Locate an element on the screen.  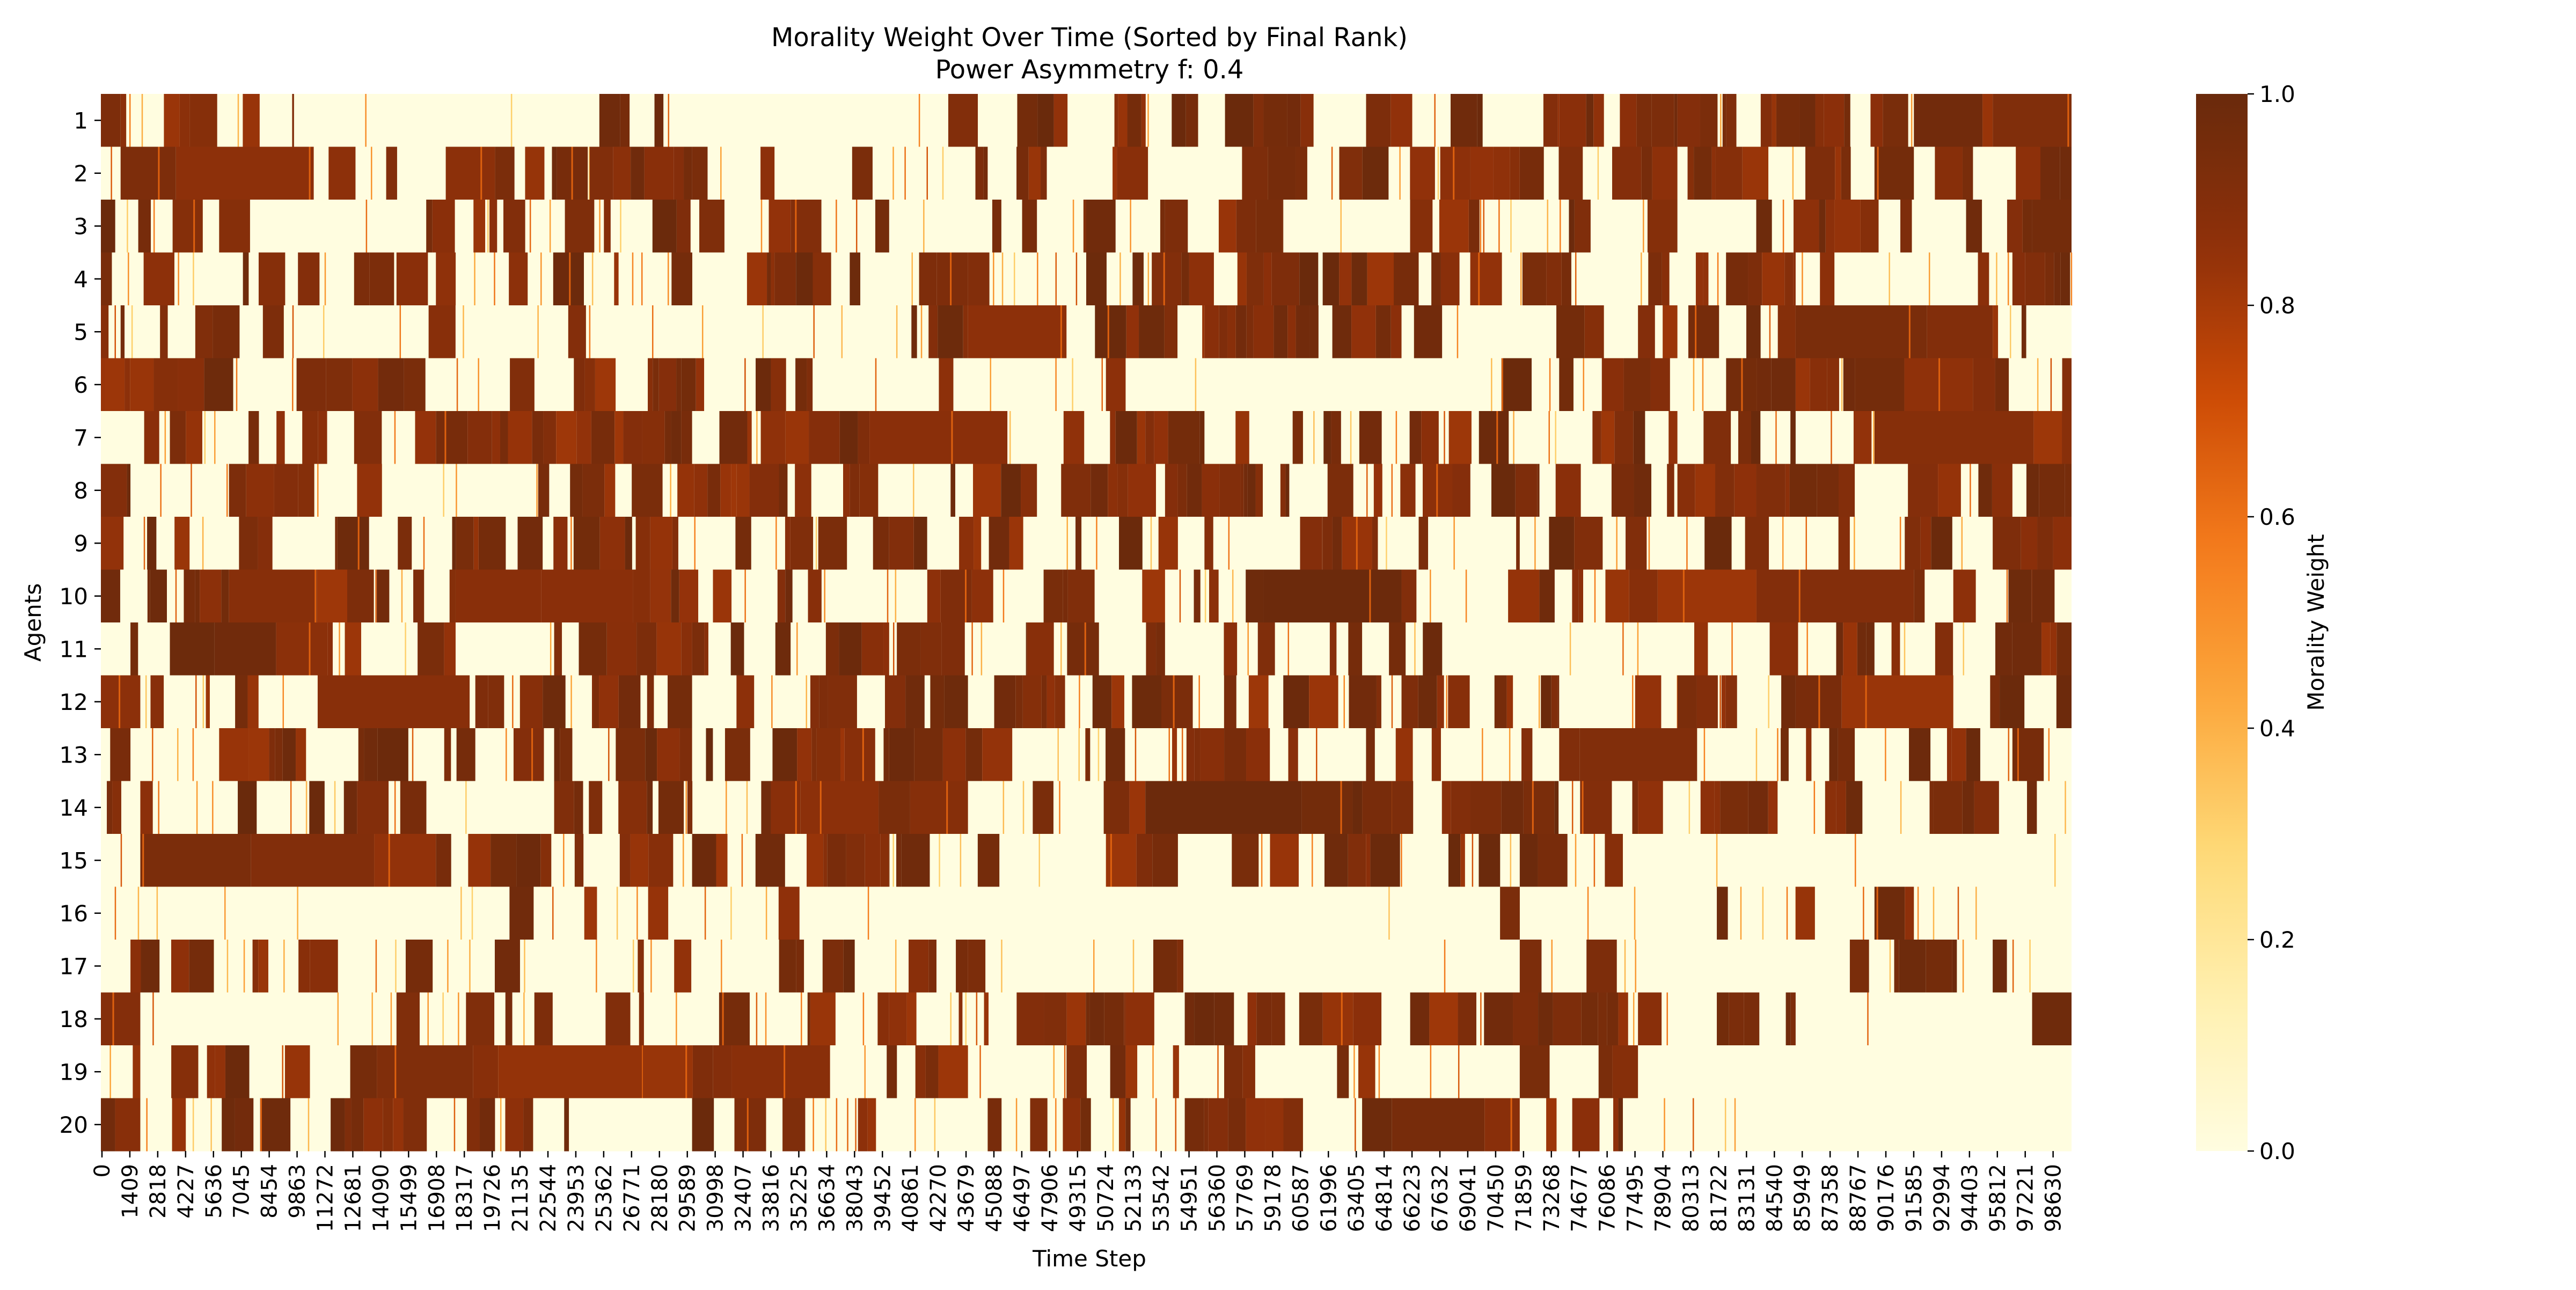
colorbar: 0.0 0.2 0.4 0.6 0.8 1.0 is located at coordinates (2245, 622).